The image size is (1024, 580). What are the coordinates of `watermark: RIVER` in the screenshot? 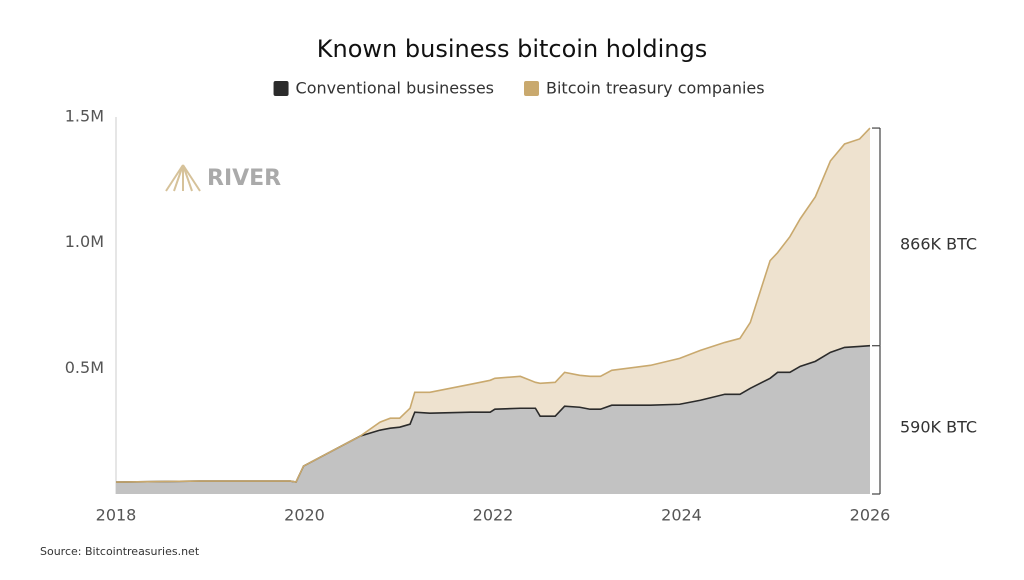 It's located at (244, 178).